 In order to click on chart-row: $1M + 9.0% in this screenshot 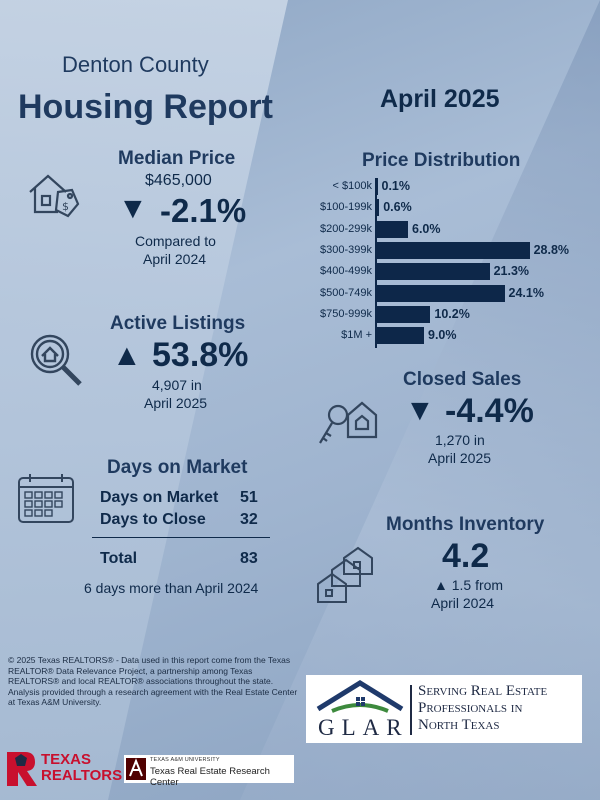, I will do `click(440, 336)`.